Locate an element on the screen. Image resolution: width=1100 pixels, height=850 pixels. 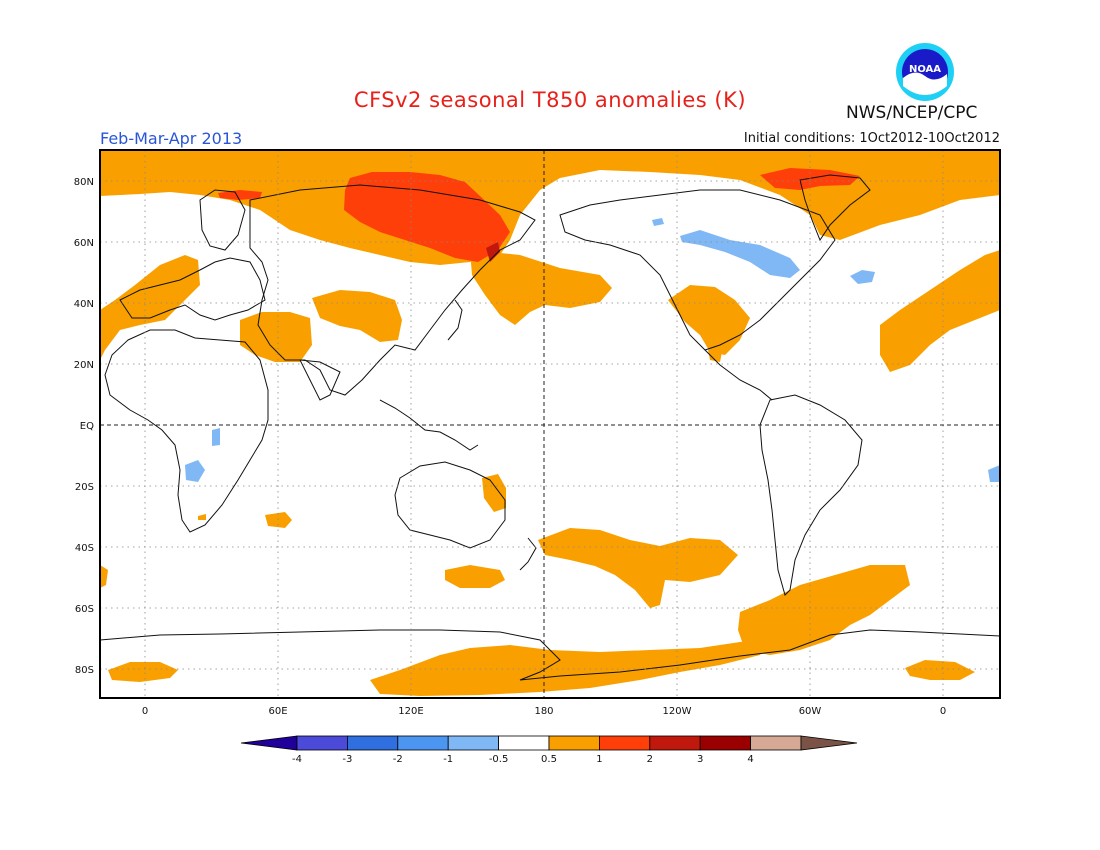
colorbar: -4 -3 -2 -1 -0.5 0.5 1 2 3 4 is located at coordinates (549, 750).